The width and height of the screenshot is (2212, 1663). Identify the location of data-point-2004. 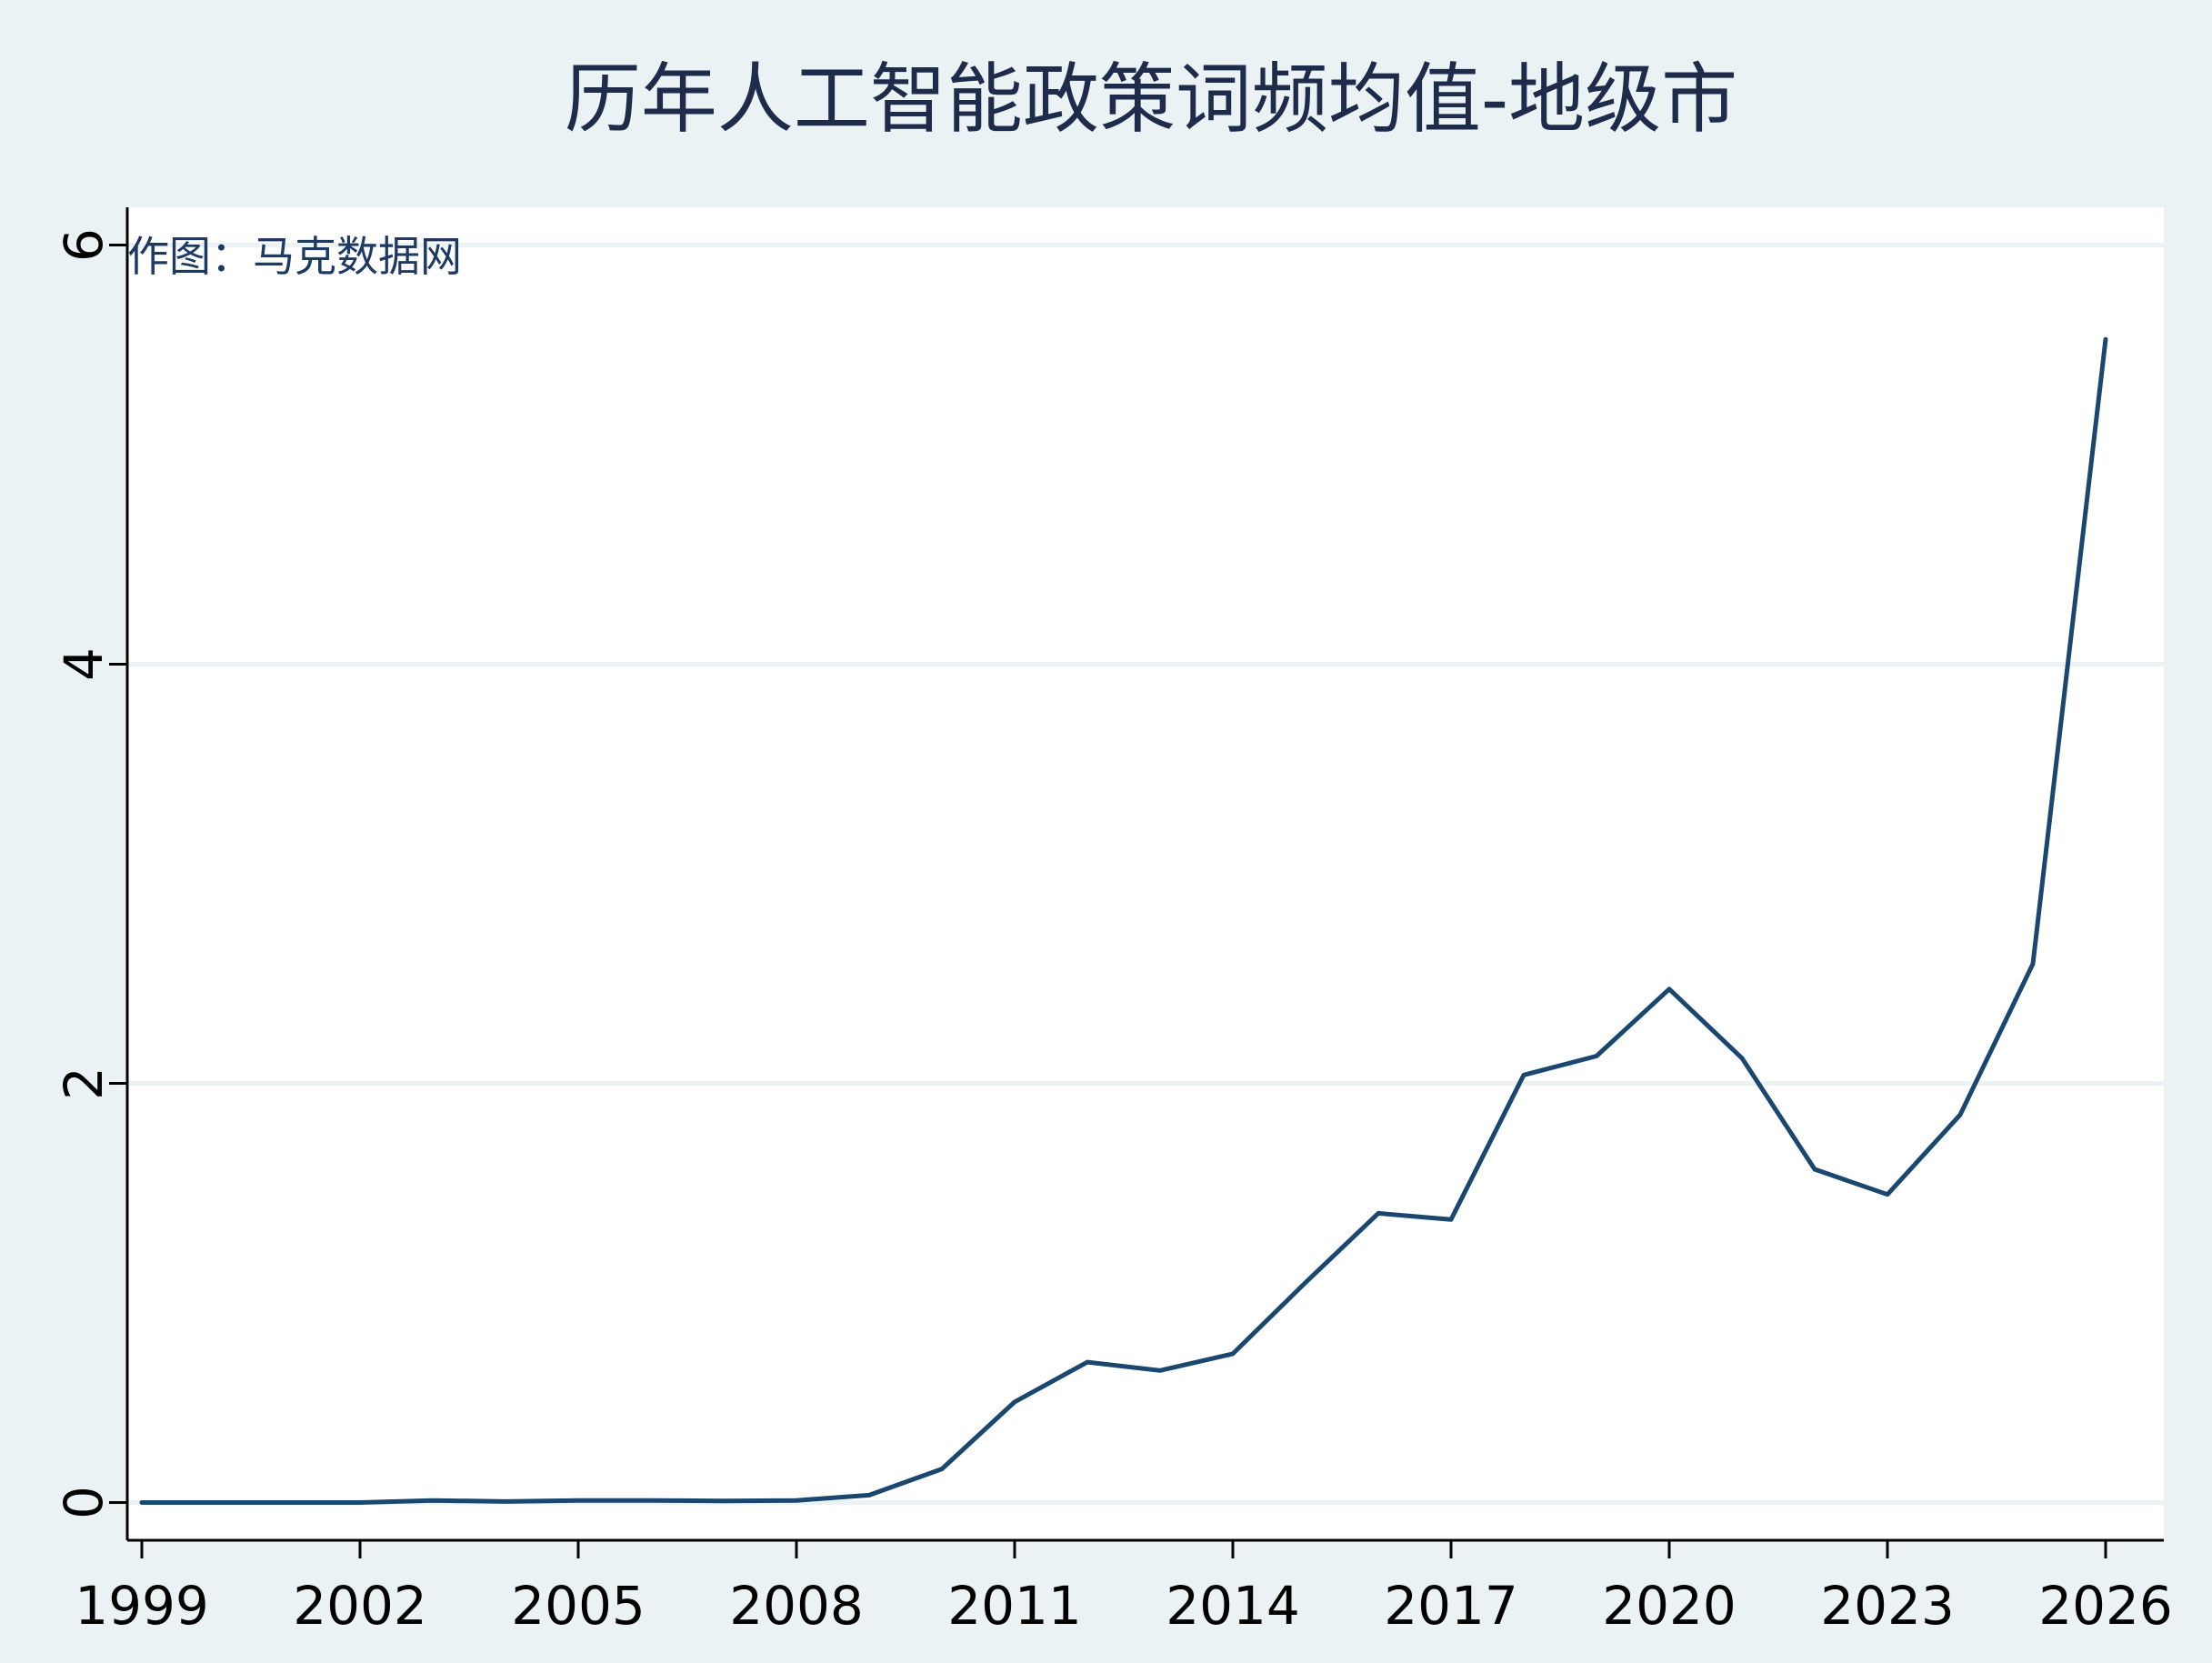
(505, 1501).